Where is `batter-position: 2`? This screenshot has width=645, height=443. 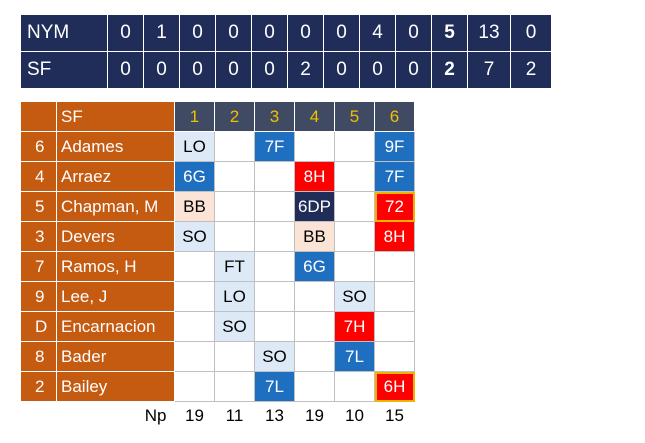 batter-position: 2 is located at coordinates (38, 386).